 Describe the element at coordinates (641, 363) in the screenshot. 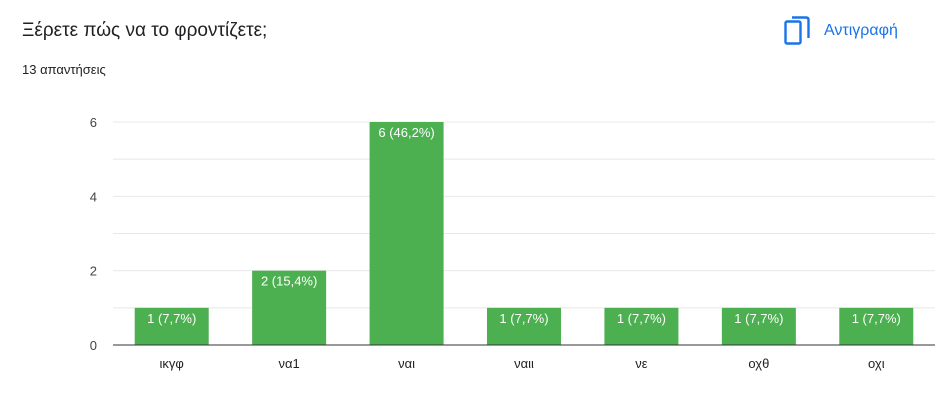

I see `category-label: νε` at that location.